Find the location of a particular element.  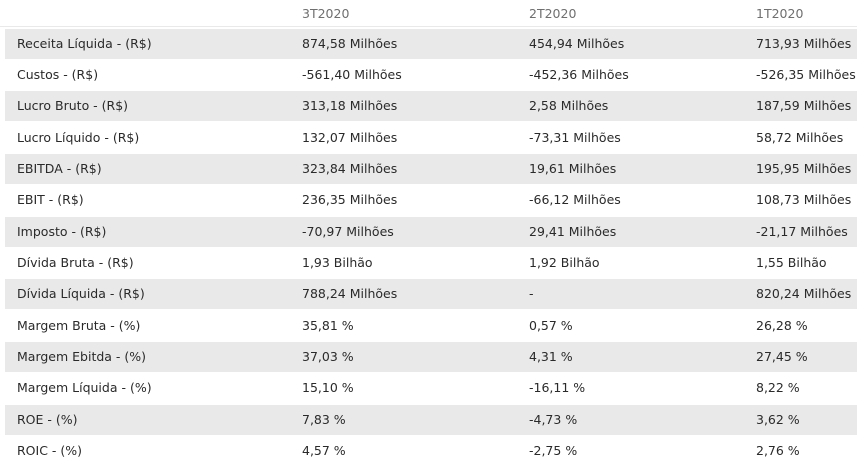

row-value-2t2020: 1,92 Bilhão is located at coordinates (564, 262).